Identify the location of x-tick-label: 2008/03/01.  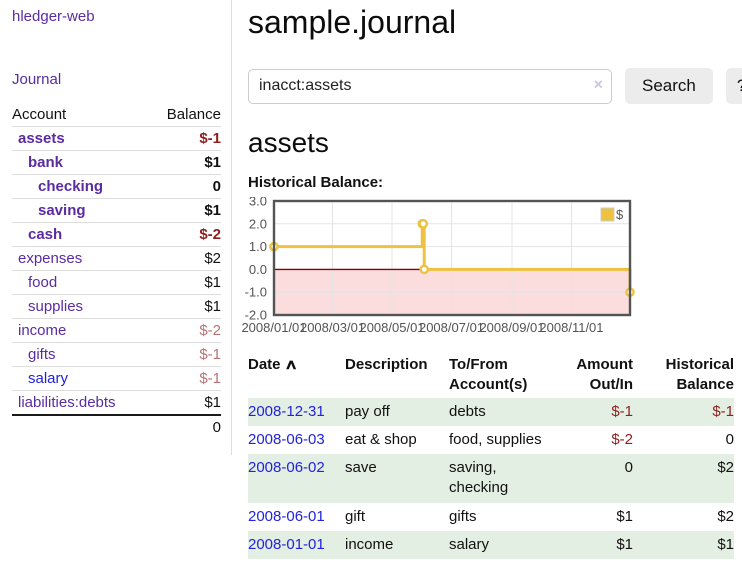
(332, 327).